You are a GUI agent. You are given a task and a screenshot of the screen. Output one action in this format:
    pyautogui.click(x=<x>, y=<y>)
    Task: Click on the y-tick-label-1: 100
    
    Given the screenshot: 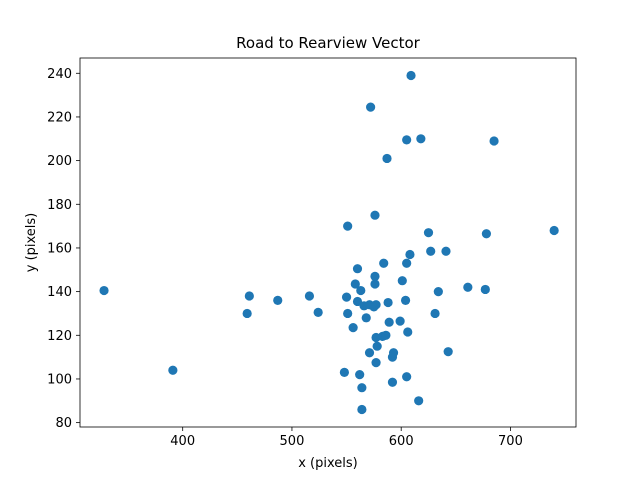 What is the action you would take?
    pyautogui.click(x=59, y=379)
    